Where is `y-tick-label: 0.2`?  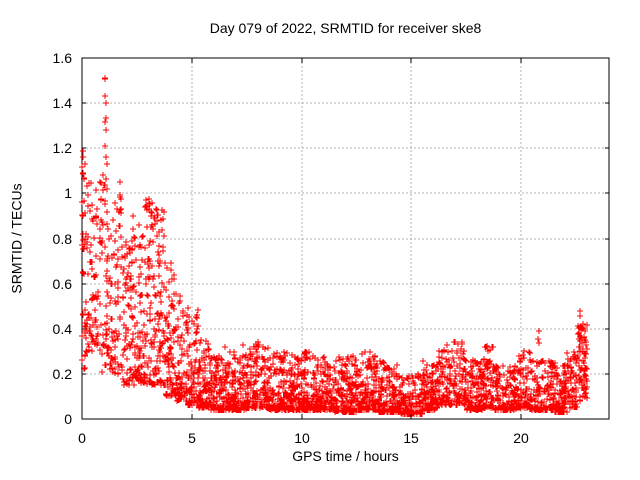 y-tick-label: 0.2 is located at coordinates (63, 374).